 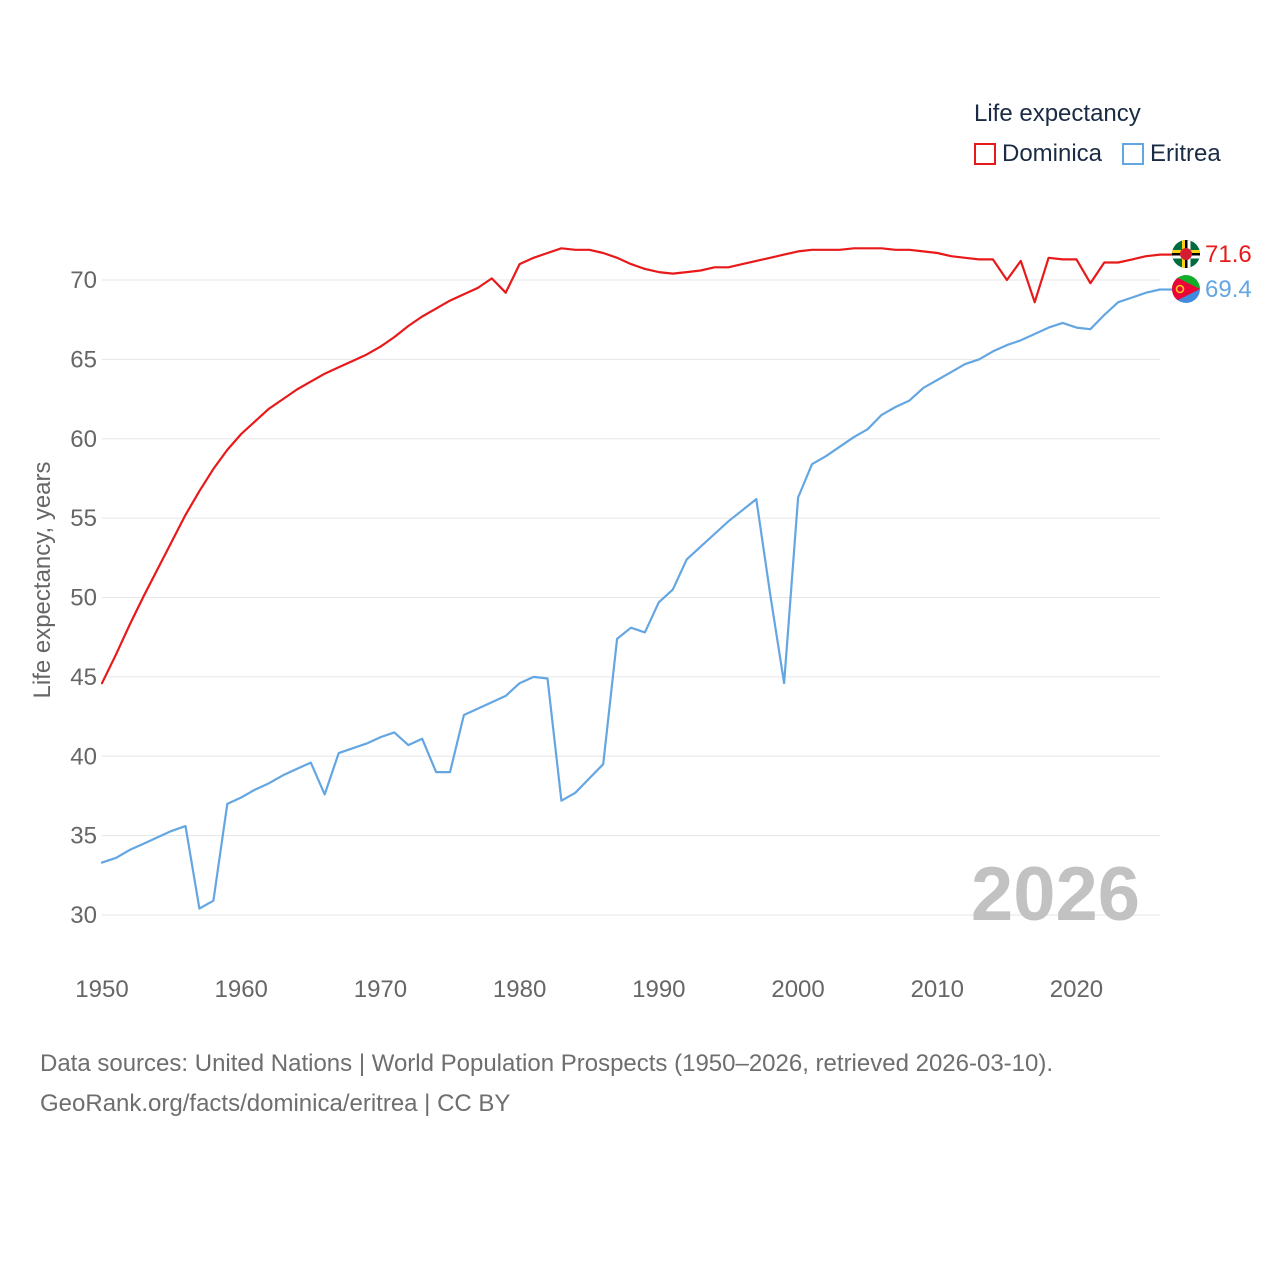 What do you see at coordinates (1185, 153) in the screenshot?
I see `legend-label-eritrea: Eritrea` at bounding box center [1185, 153].